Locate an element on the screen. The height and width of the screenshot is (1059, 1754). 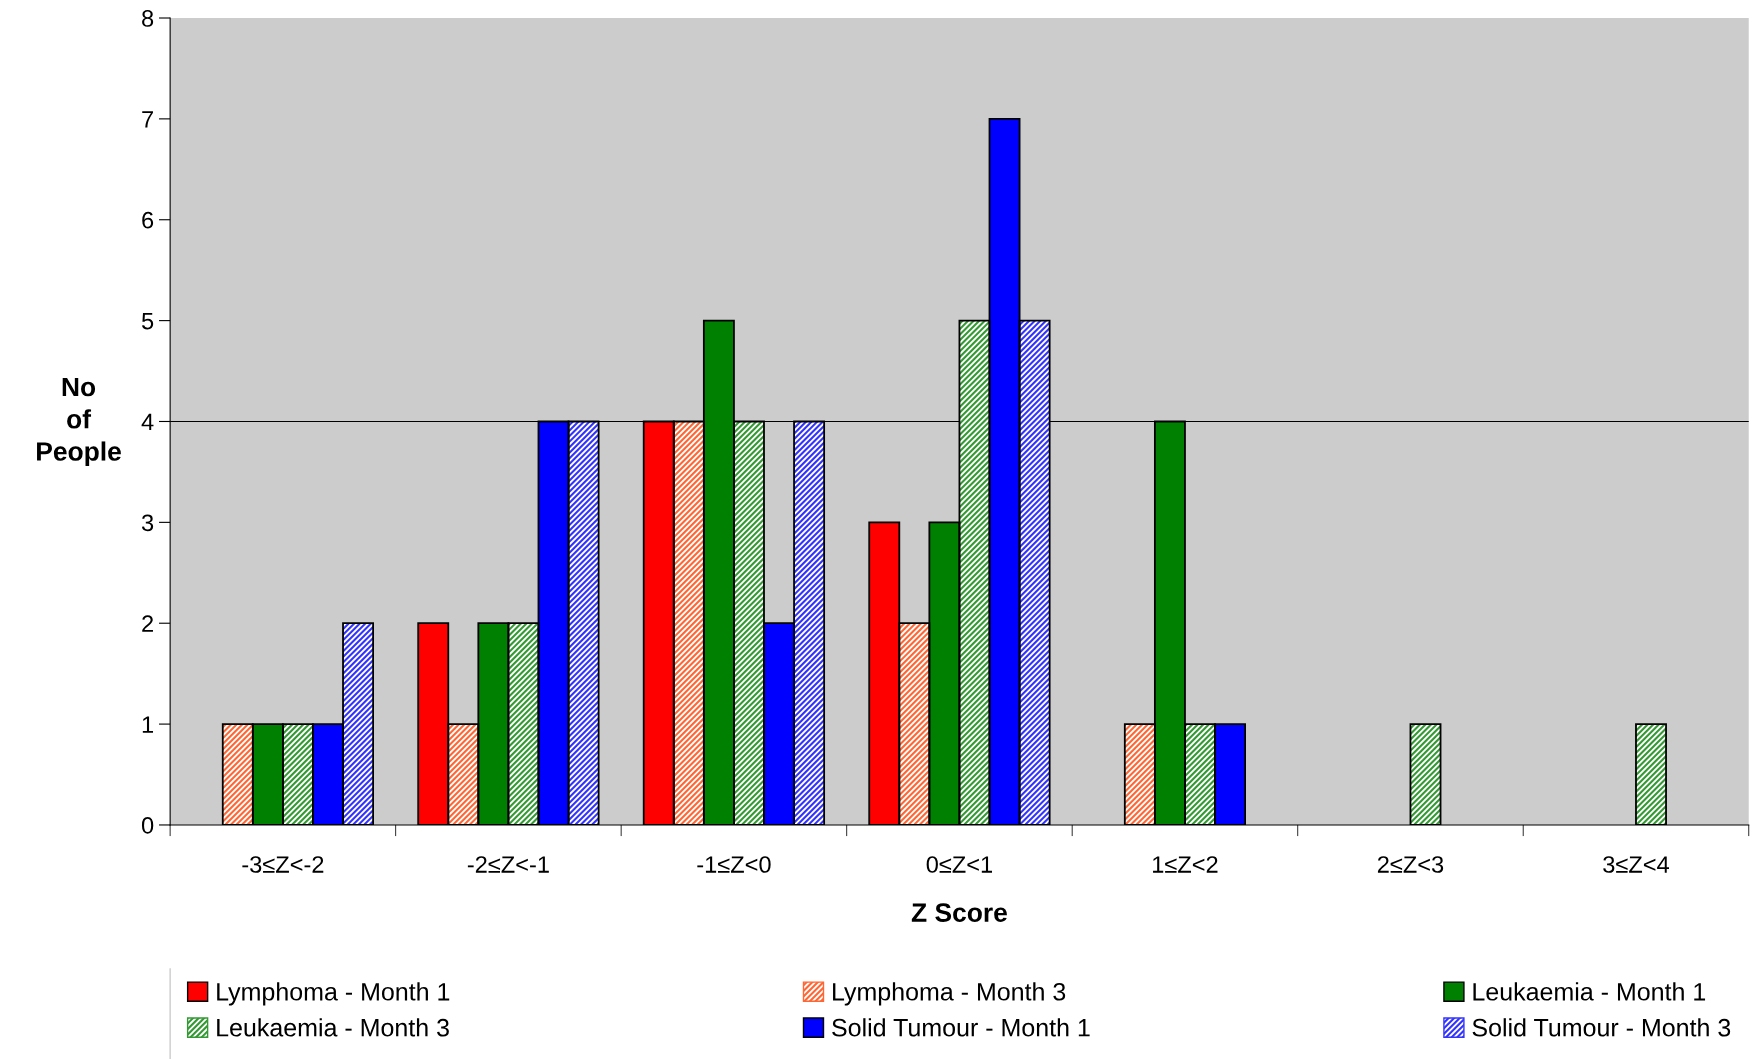
y-tick-label: 4 is located at coordinates (147, 422).